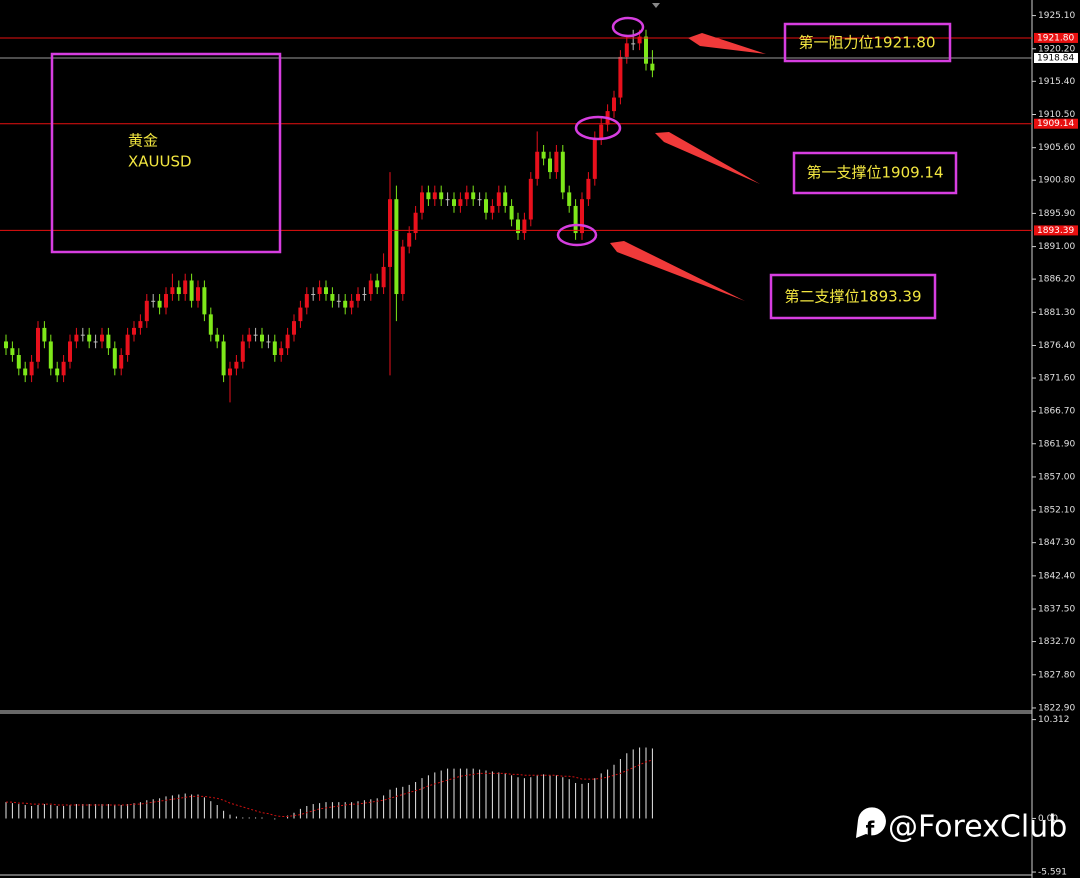 Image resolution: width=1080 pixels, height=878 pixels. What do you see at coordinates (1056, 379) in the screenshot?
I see `y-tick-label: 1871.60` at bounding box center [1056, 379].